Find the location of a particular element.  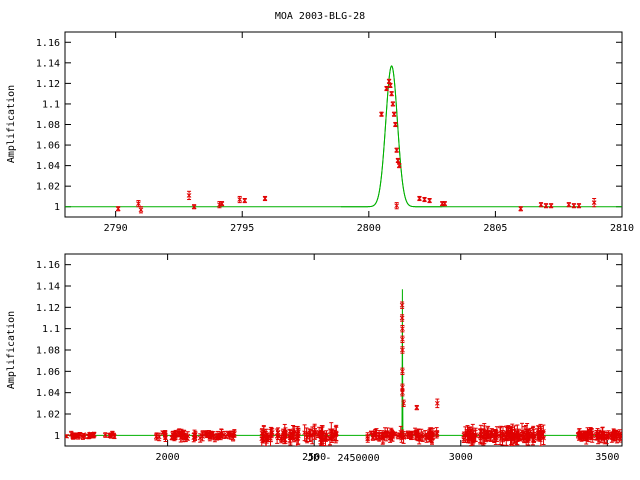

x-tick-label: 3000 is located at coordinates (461, 457).